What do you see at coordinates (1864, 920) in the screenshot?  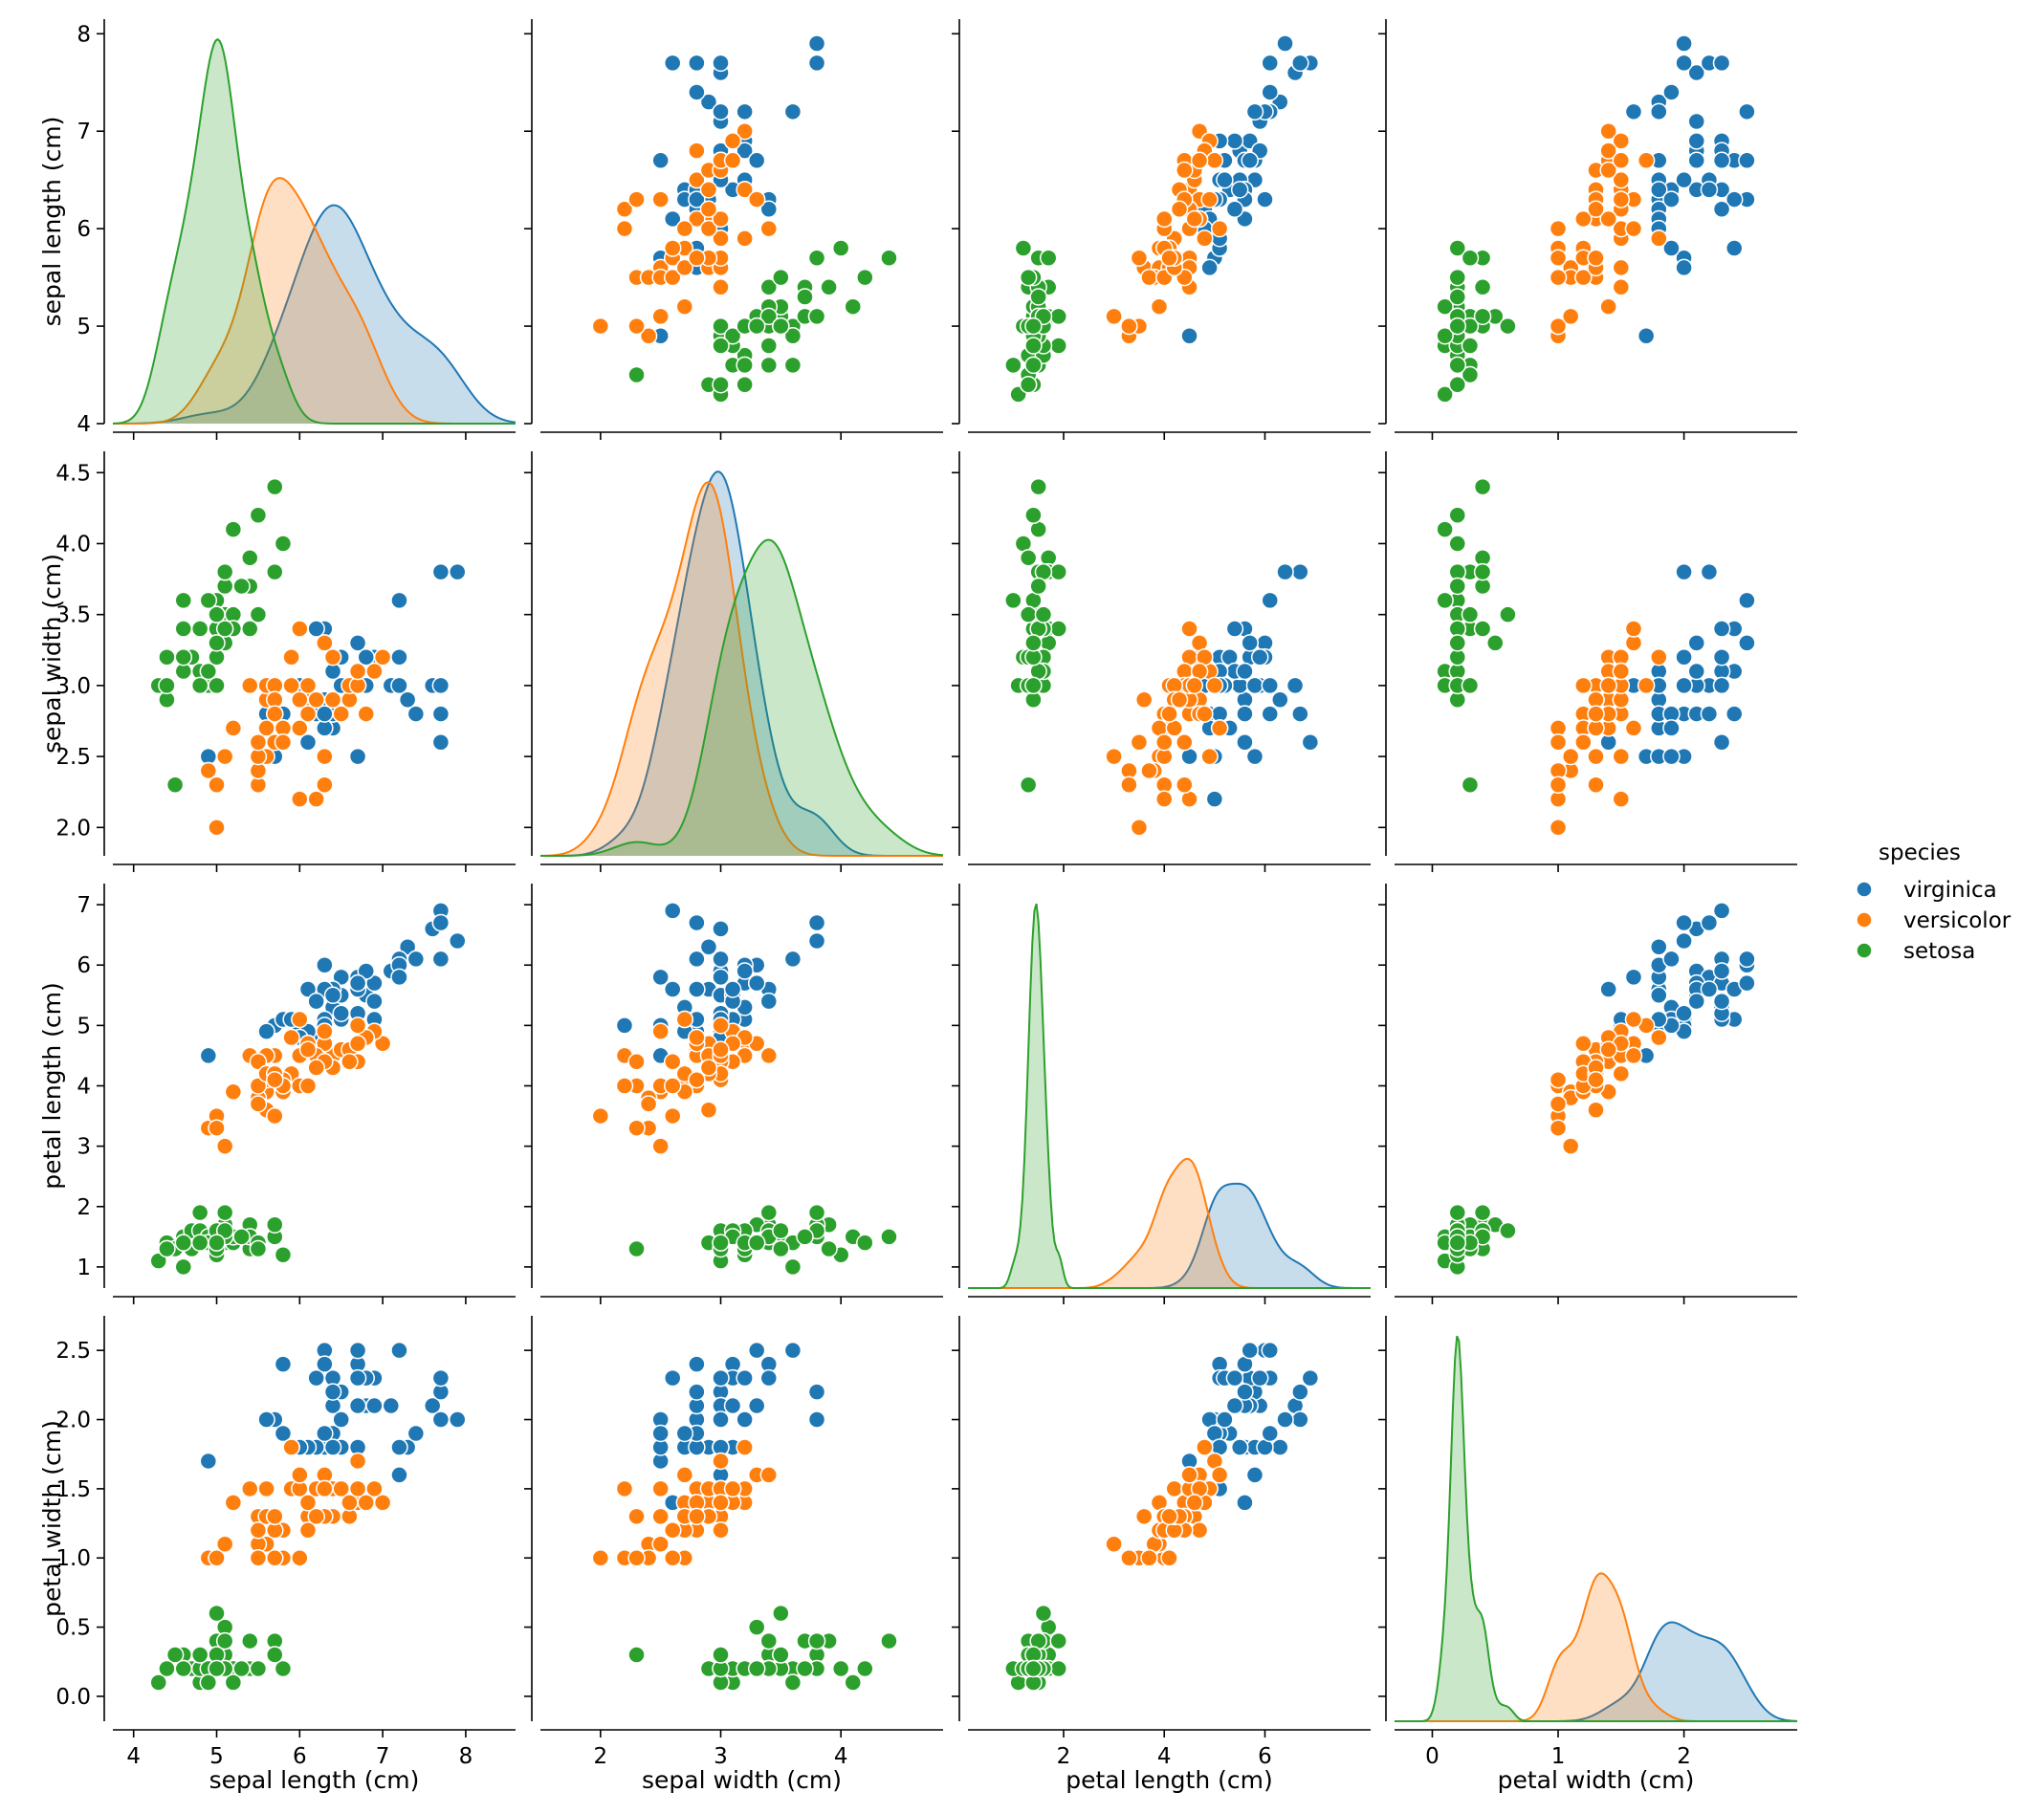 I see `legend-marker-versicolor` at bounding box center [1864, 920].